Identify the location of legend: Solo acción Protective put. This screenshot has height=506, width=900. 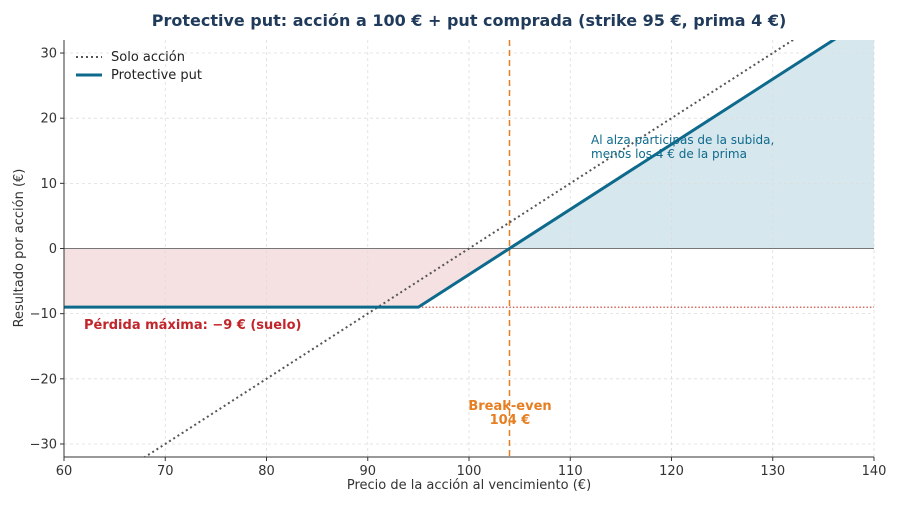
(139, 66).